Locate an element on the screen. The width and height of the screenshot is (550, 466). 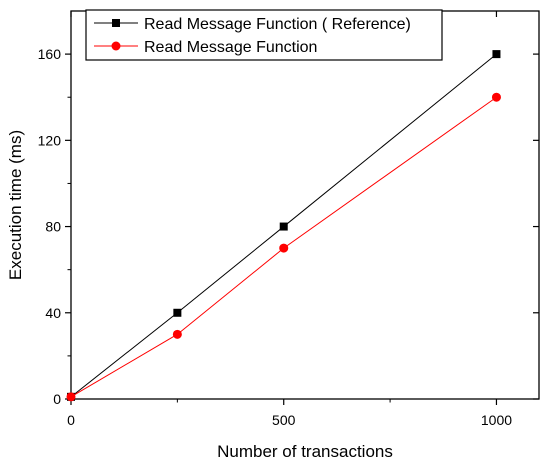
legend-item-0: Read Message Function ( Reference) is located at coordinates (252, 24).